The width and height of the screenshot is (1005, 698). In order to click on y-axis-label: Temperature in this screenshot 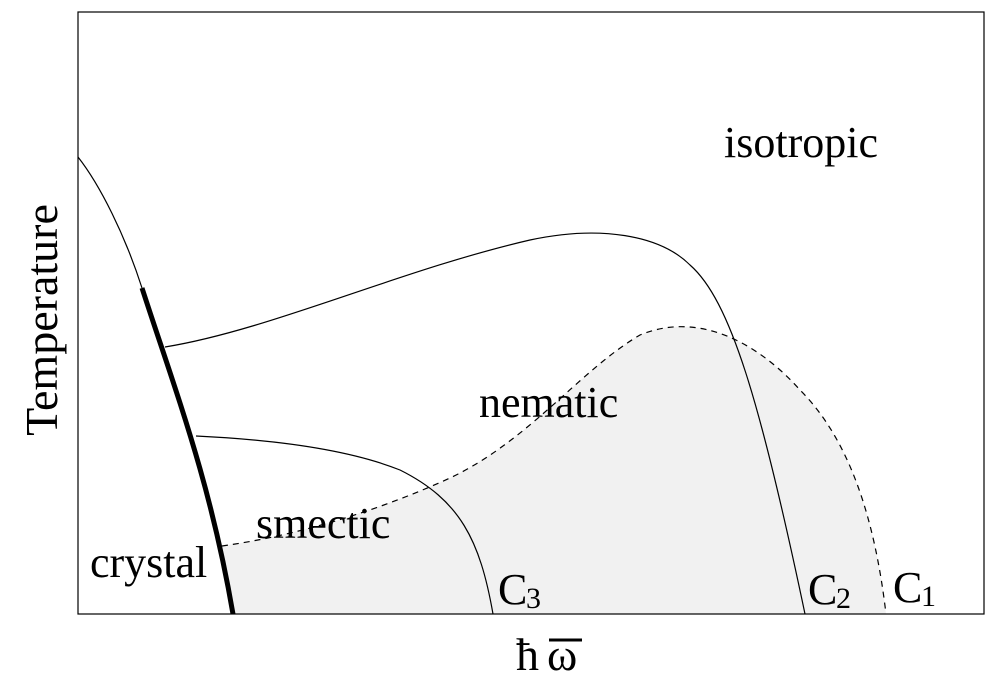, I will do `click(41, 320)`.